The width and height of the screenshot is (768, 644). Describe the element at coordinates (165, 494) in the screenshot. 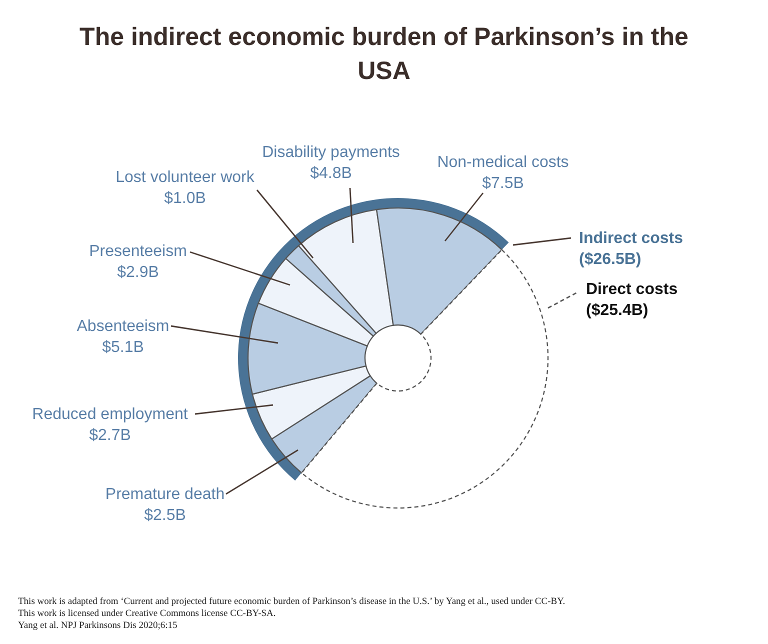

I see `slice-label: Premature death` at that location.